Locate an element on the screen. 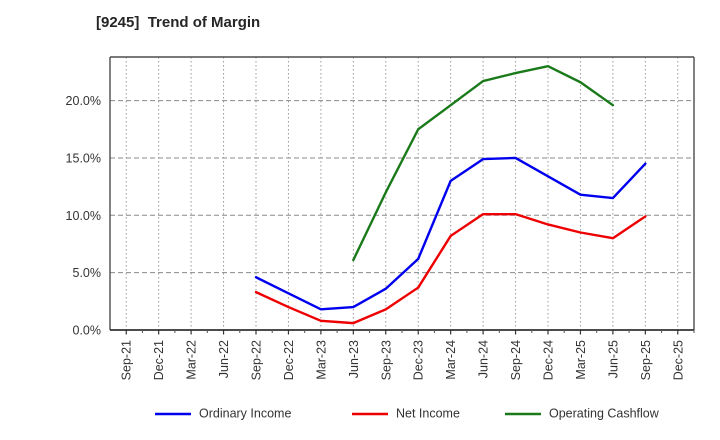 Image resolution: width=720 pixels, height=440 pixels. x-axis-tick-label: Dec-23 is located at coordinates (419, 360).